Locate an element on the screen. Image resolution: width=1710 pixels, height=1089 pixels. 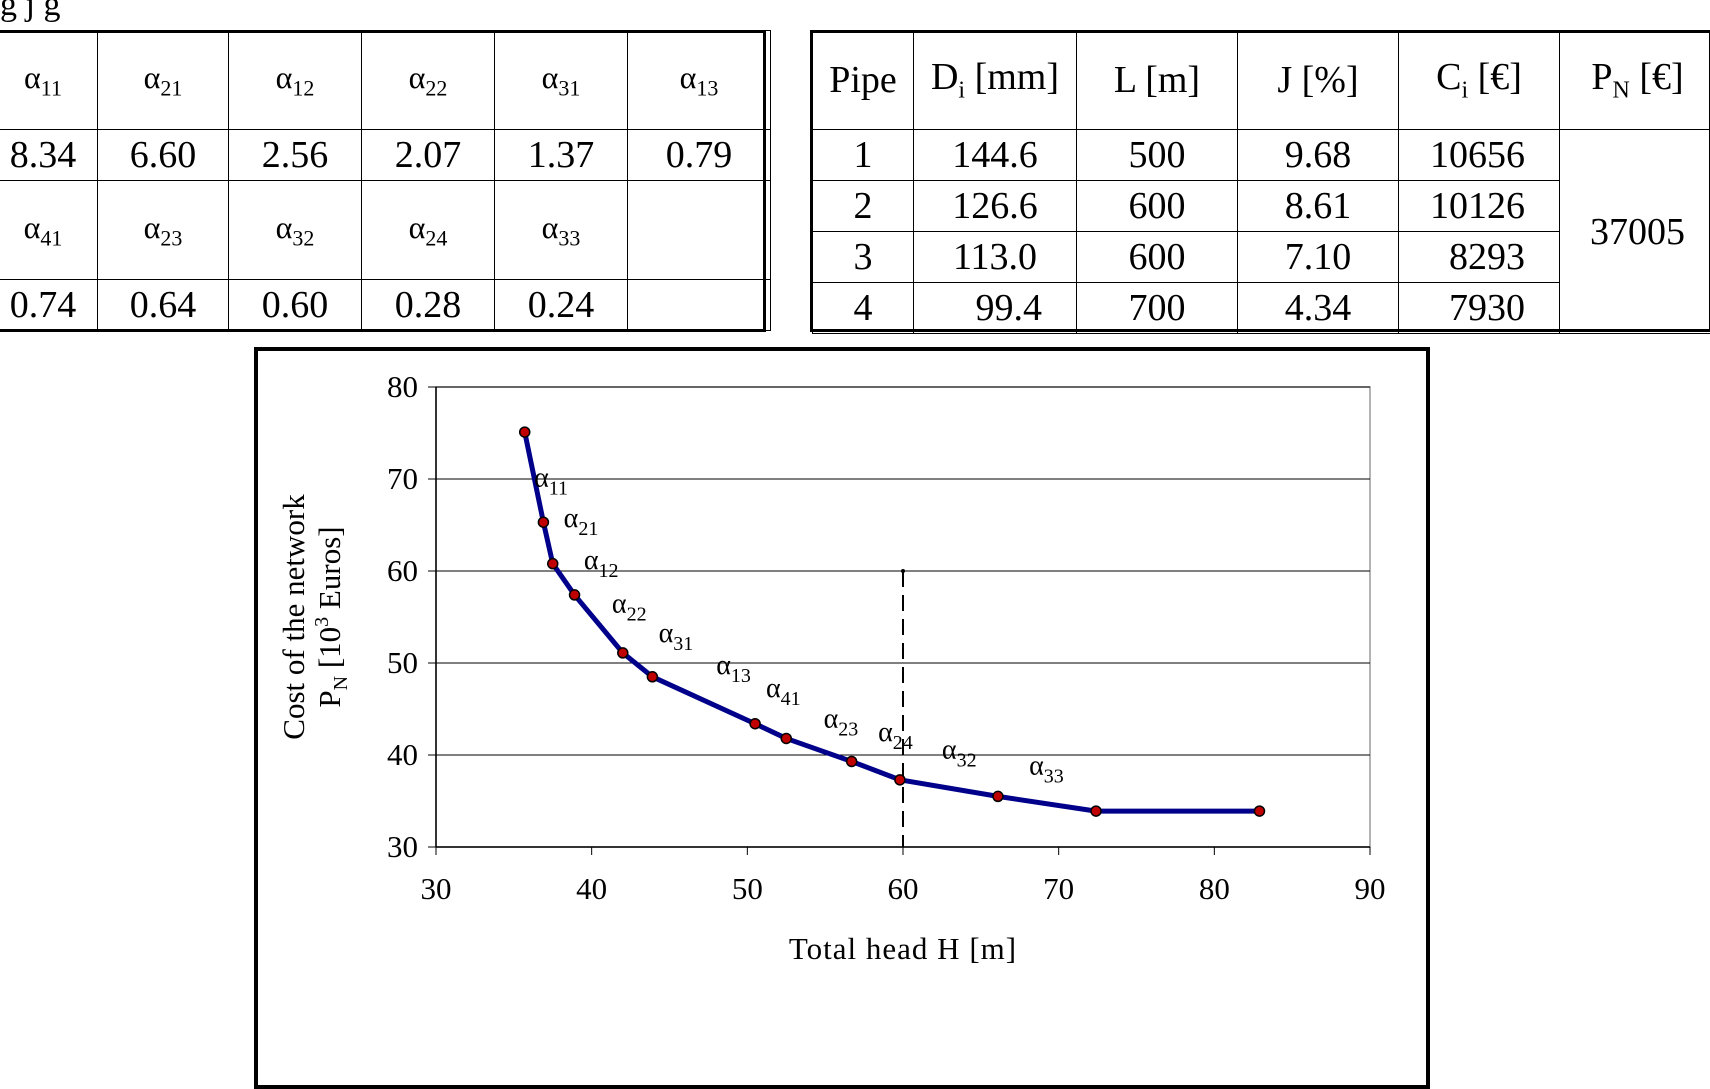
y-tick-label: 80 is located at coordinates (402, 386).